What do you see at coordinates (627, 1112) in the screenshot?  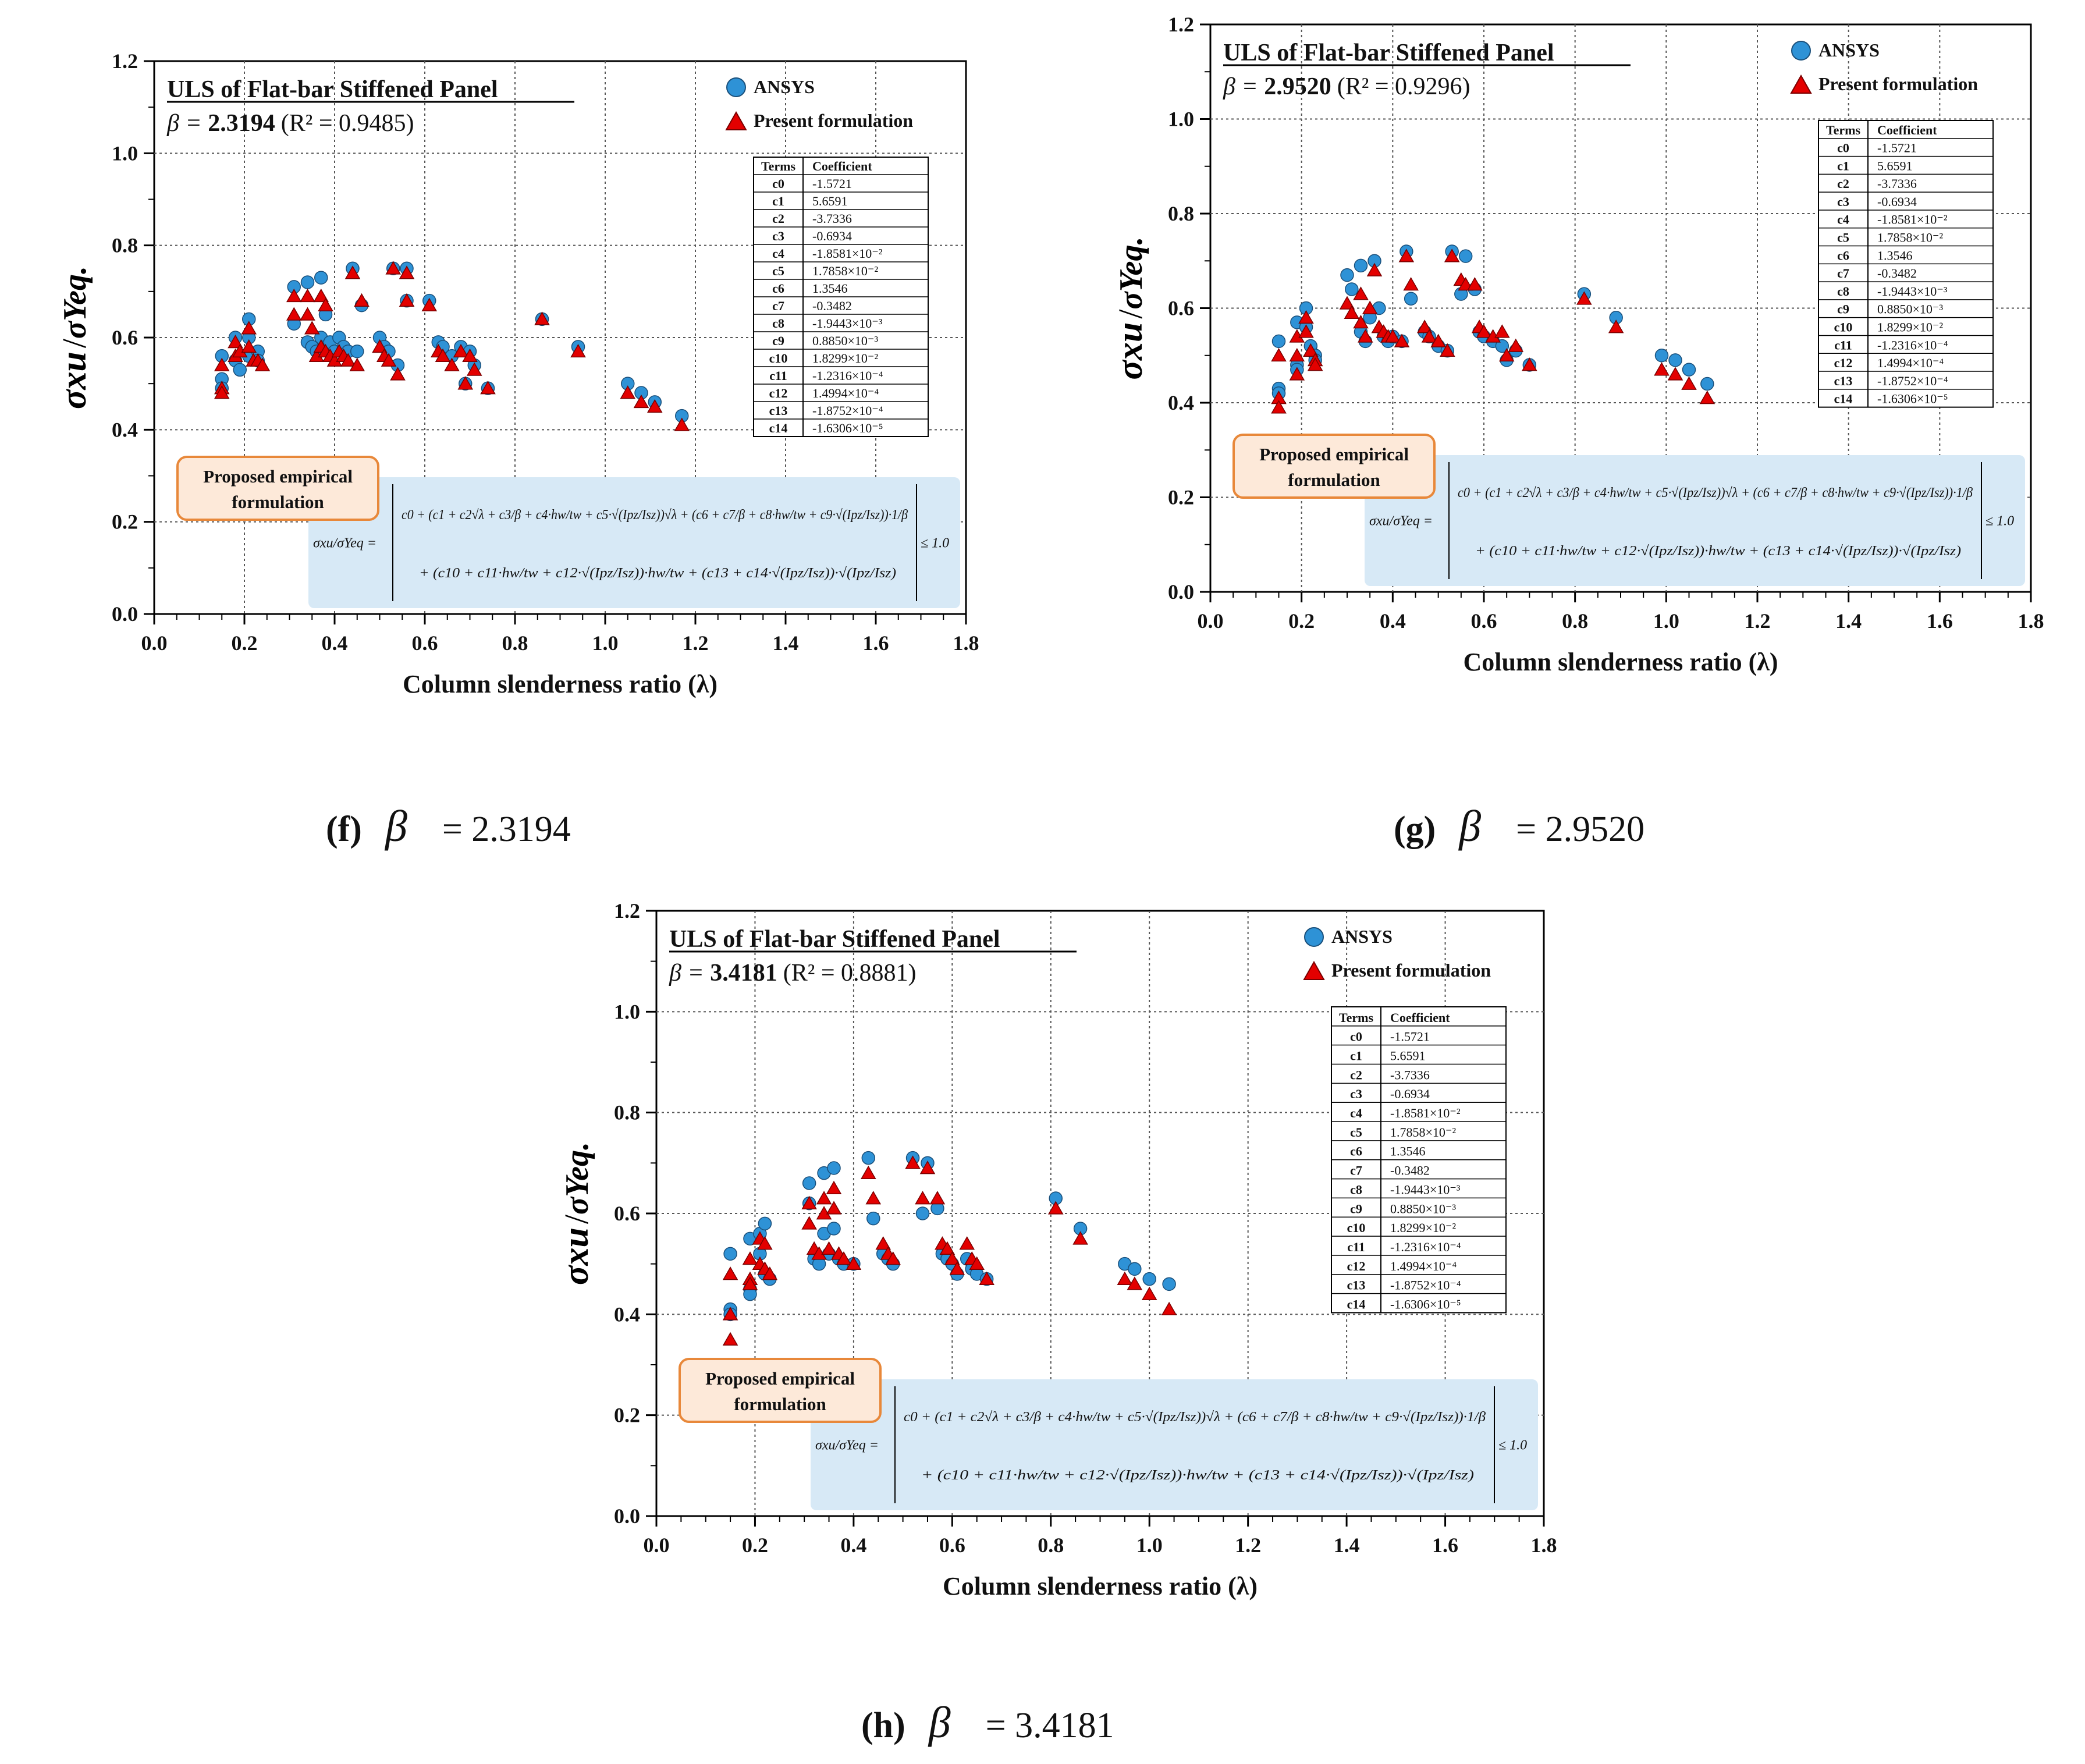 I see `y-tick-label: 0.8` at bounding box center [627, 1112].